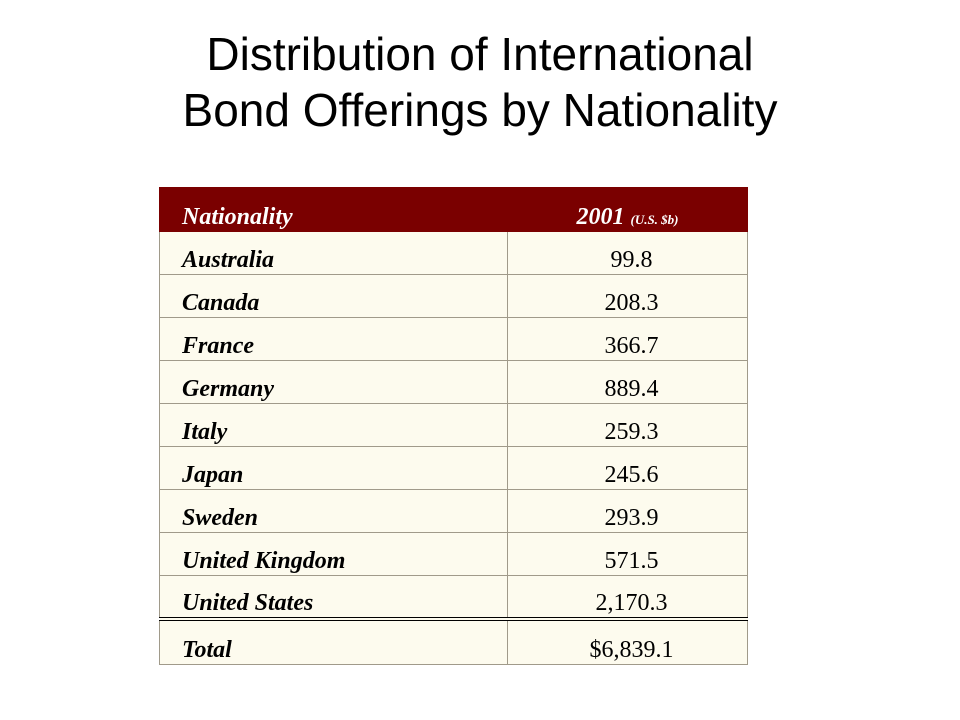  I want to click on nationality-cell: United States, so click(333, 597).